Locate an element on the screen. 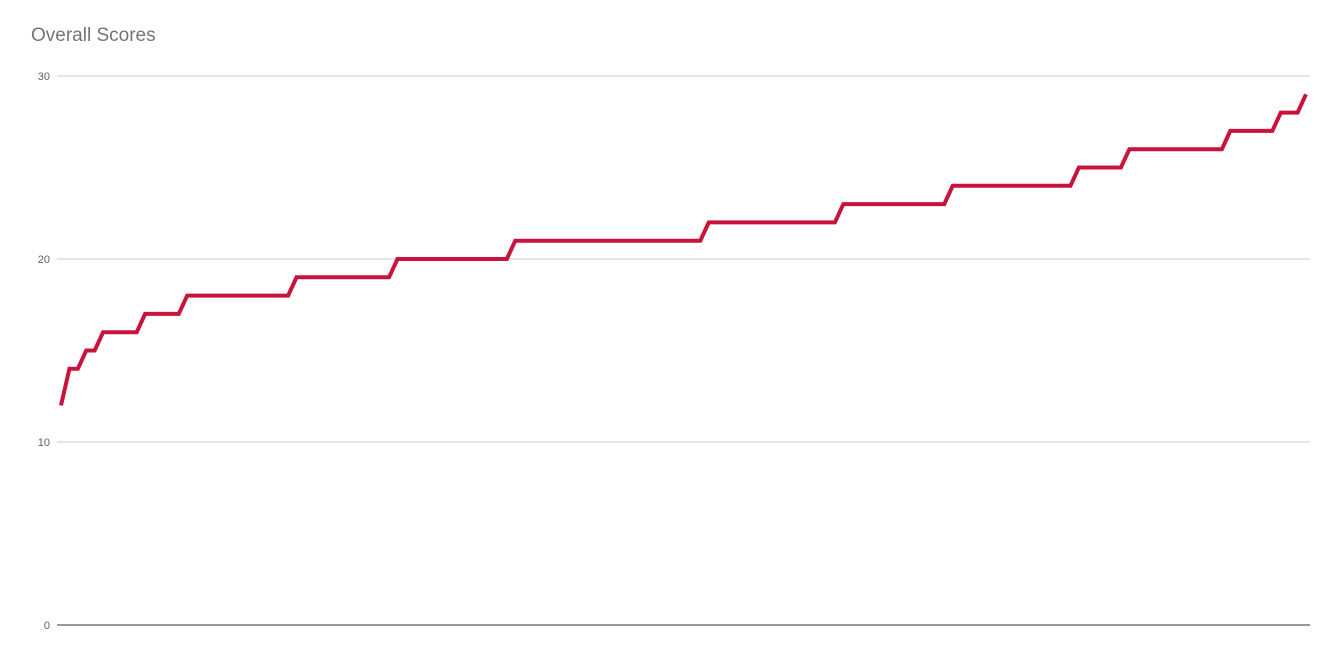 This screenshot has height=659, width=1340. y-tick-label: 30 is located at coordinates (44, 77).